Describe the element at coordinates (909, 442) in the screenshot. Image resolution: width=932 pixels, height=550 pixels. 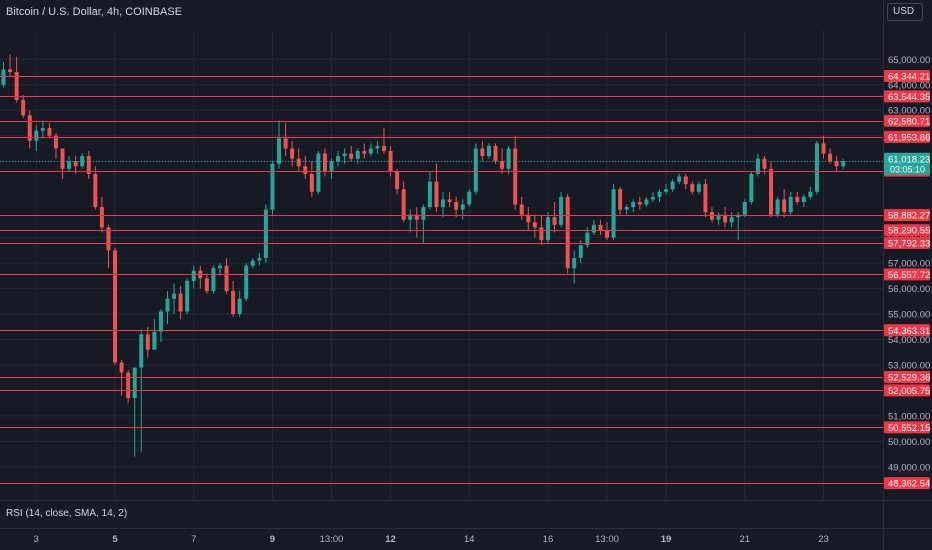
I see `price-axis-tick-label: 50,000.00` at that location.